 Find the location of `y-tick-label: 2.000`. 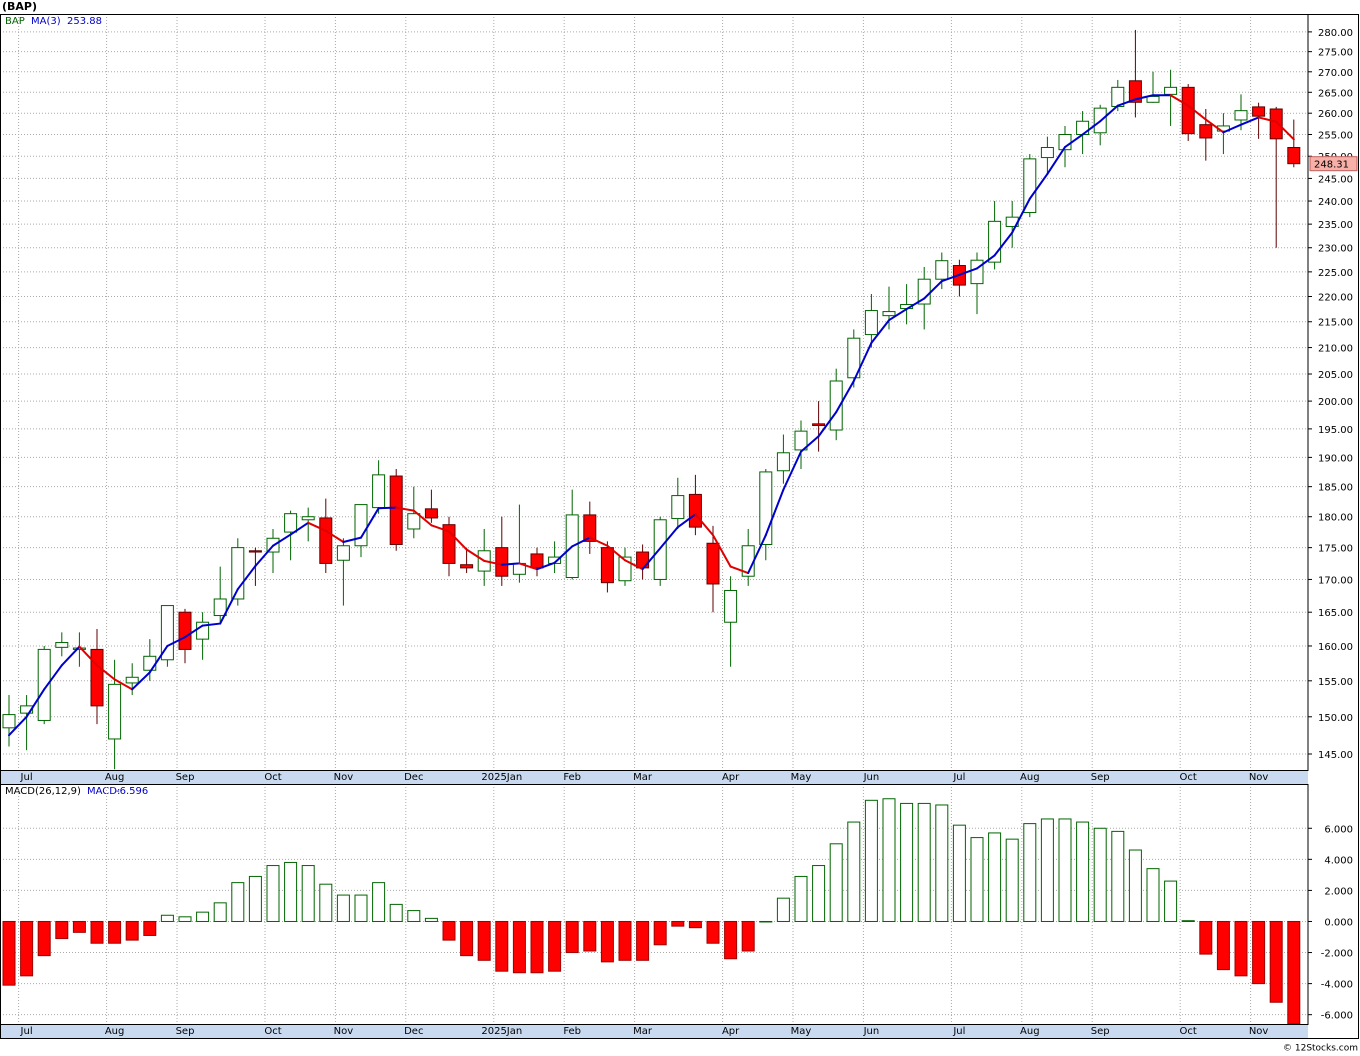

y-tick-label: 2.000 is located at coordinates (1338, 891).